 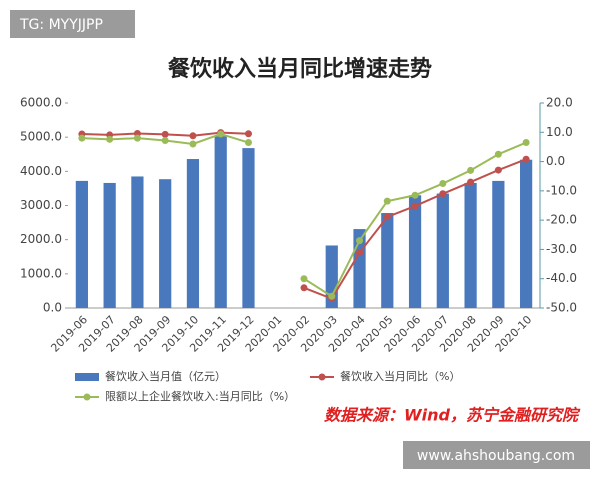 What do you see at coordinates (561, 278) in the screenshot?
I see `y2-tick-label: -40.0` at bounding box center [561, 278].